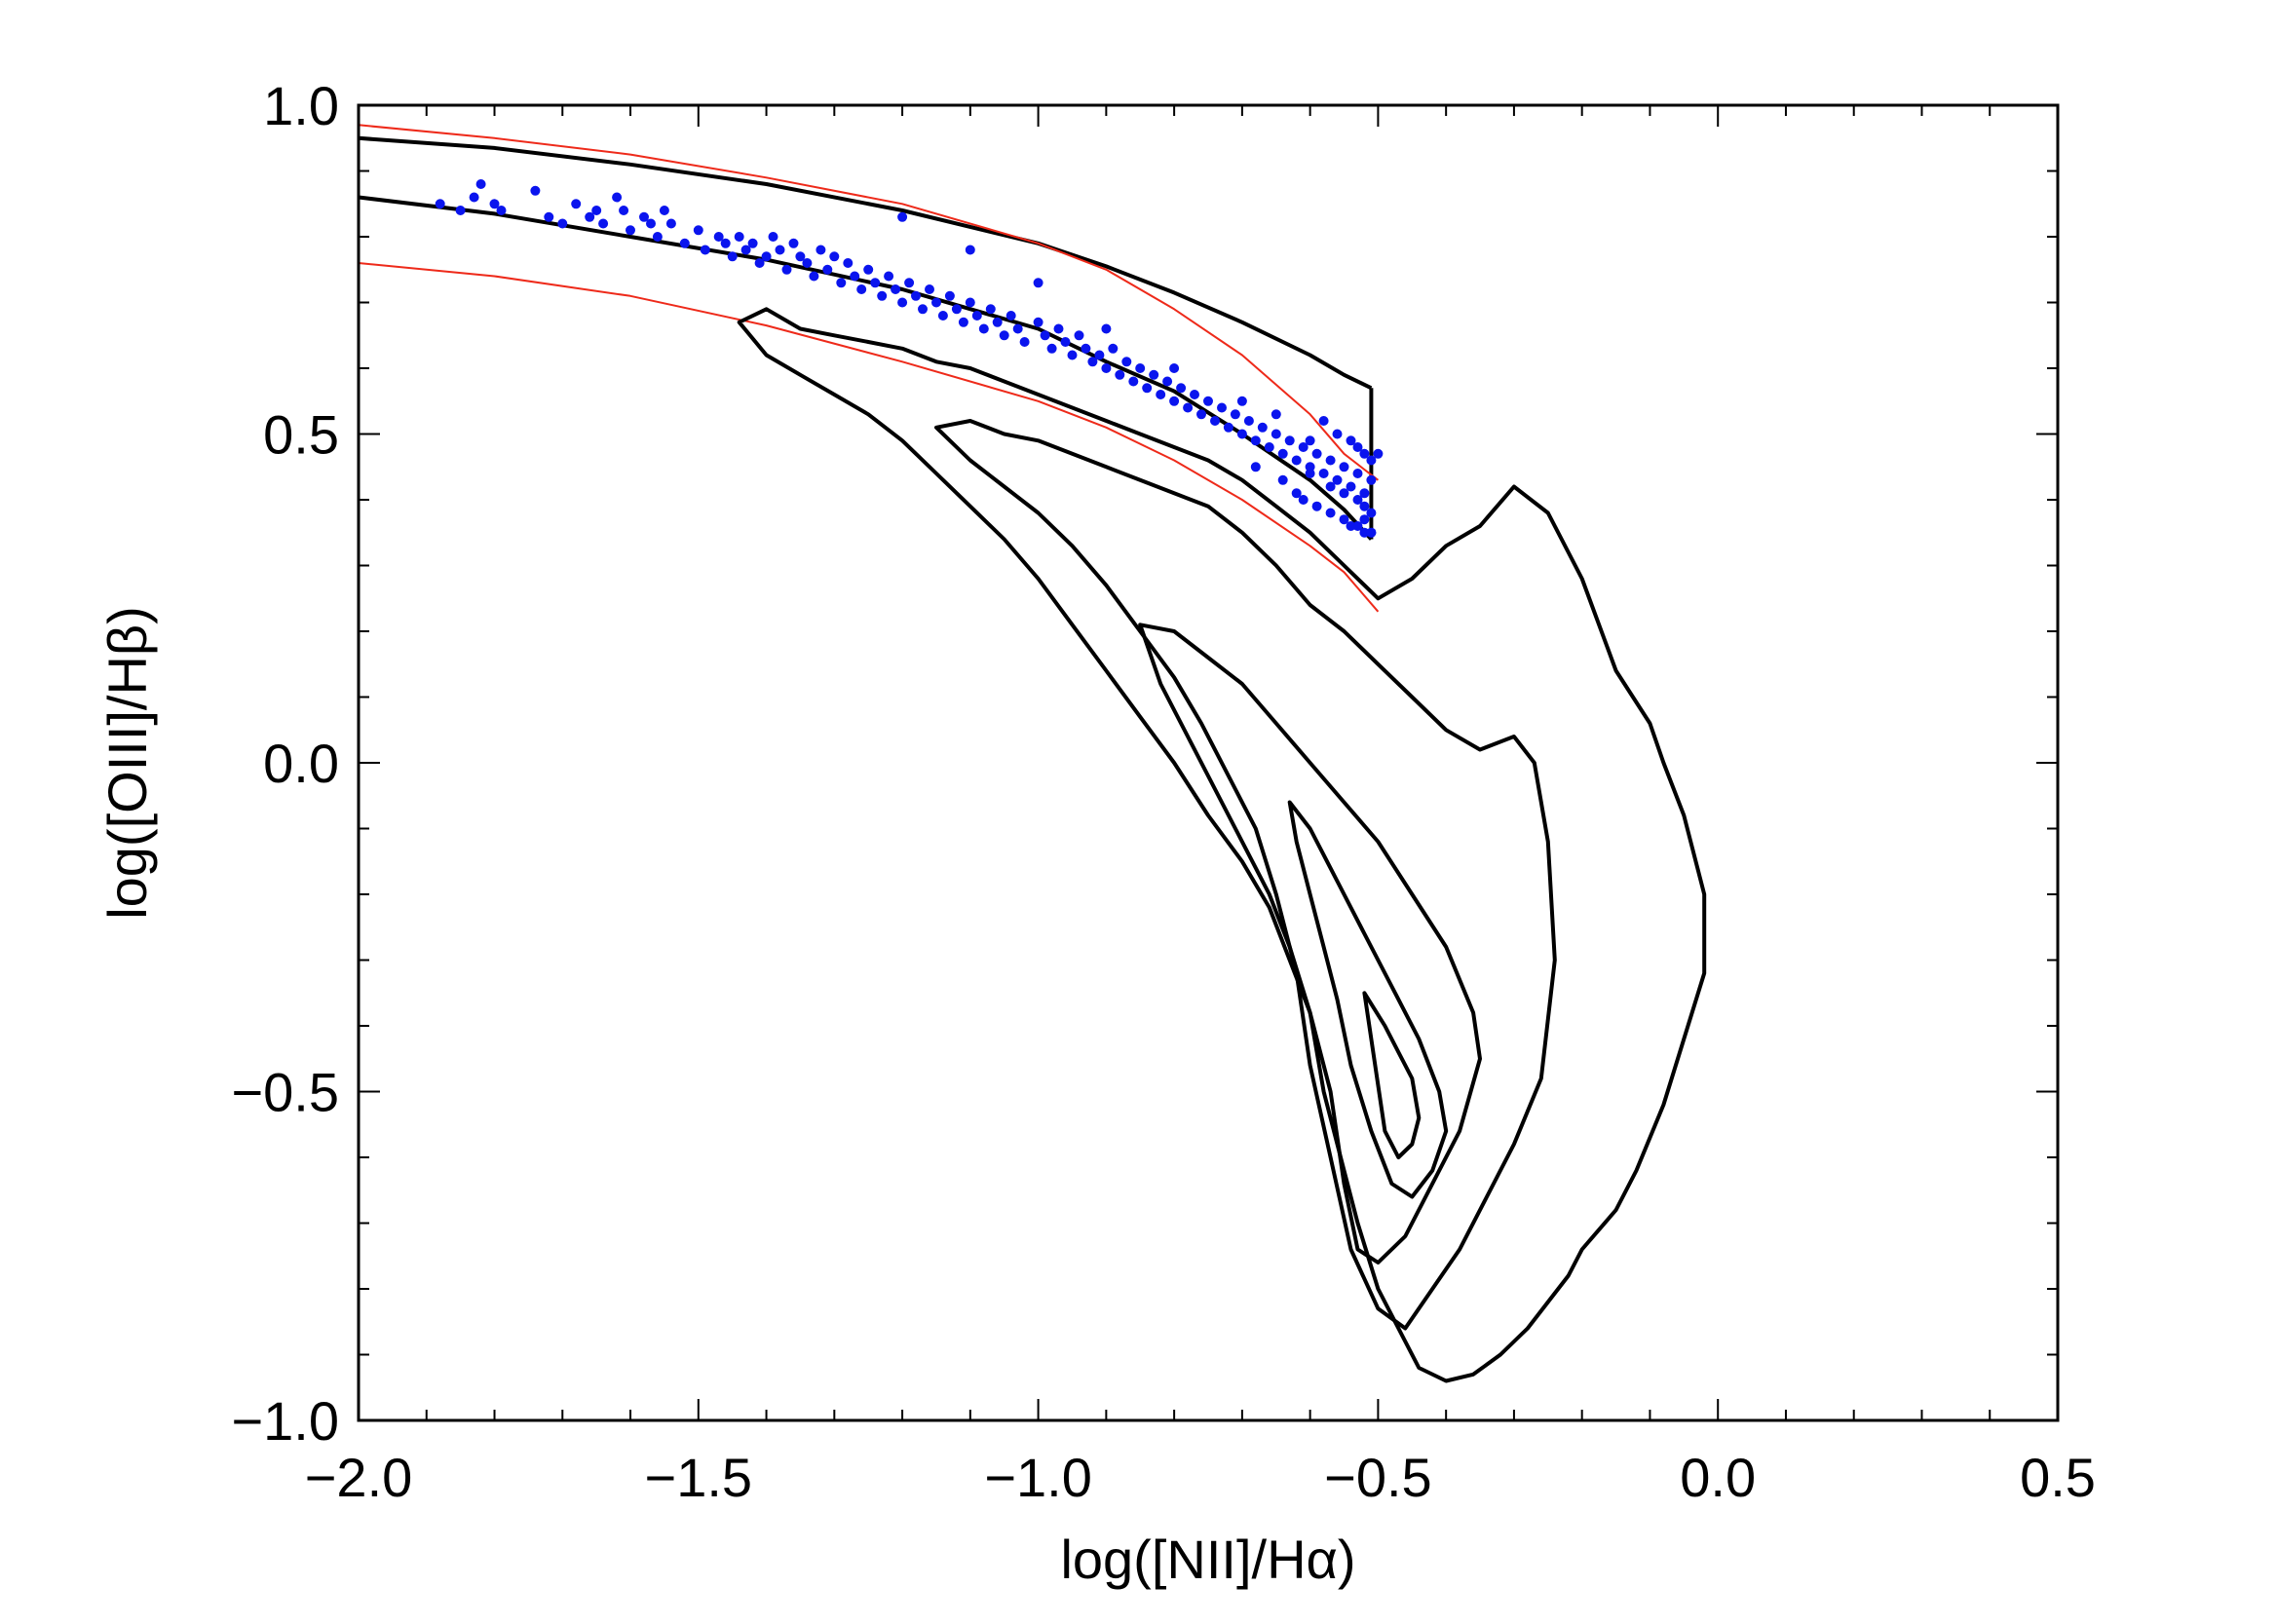  Describe the element at coordinates (285, 1421) in the screenshot. I see `y-tick-label: −1.0` at that location.